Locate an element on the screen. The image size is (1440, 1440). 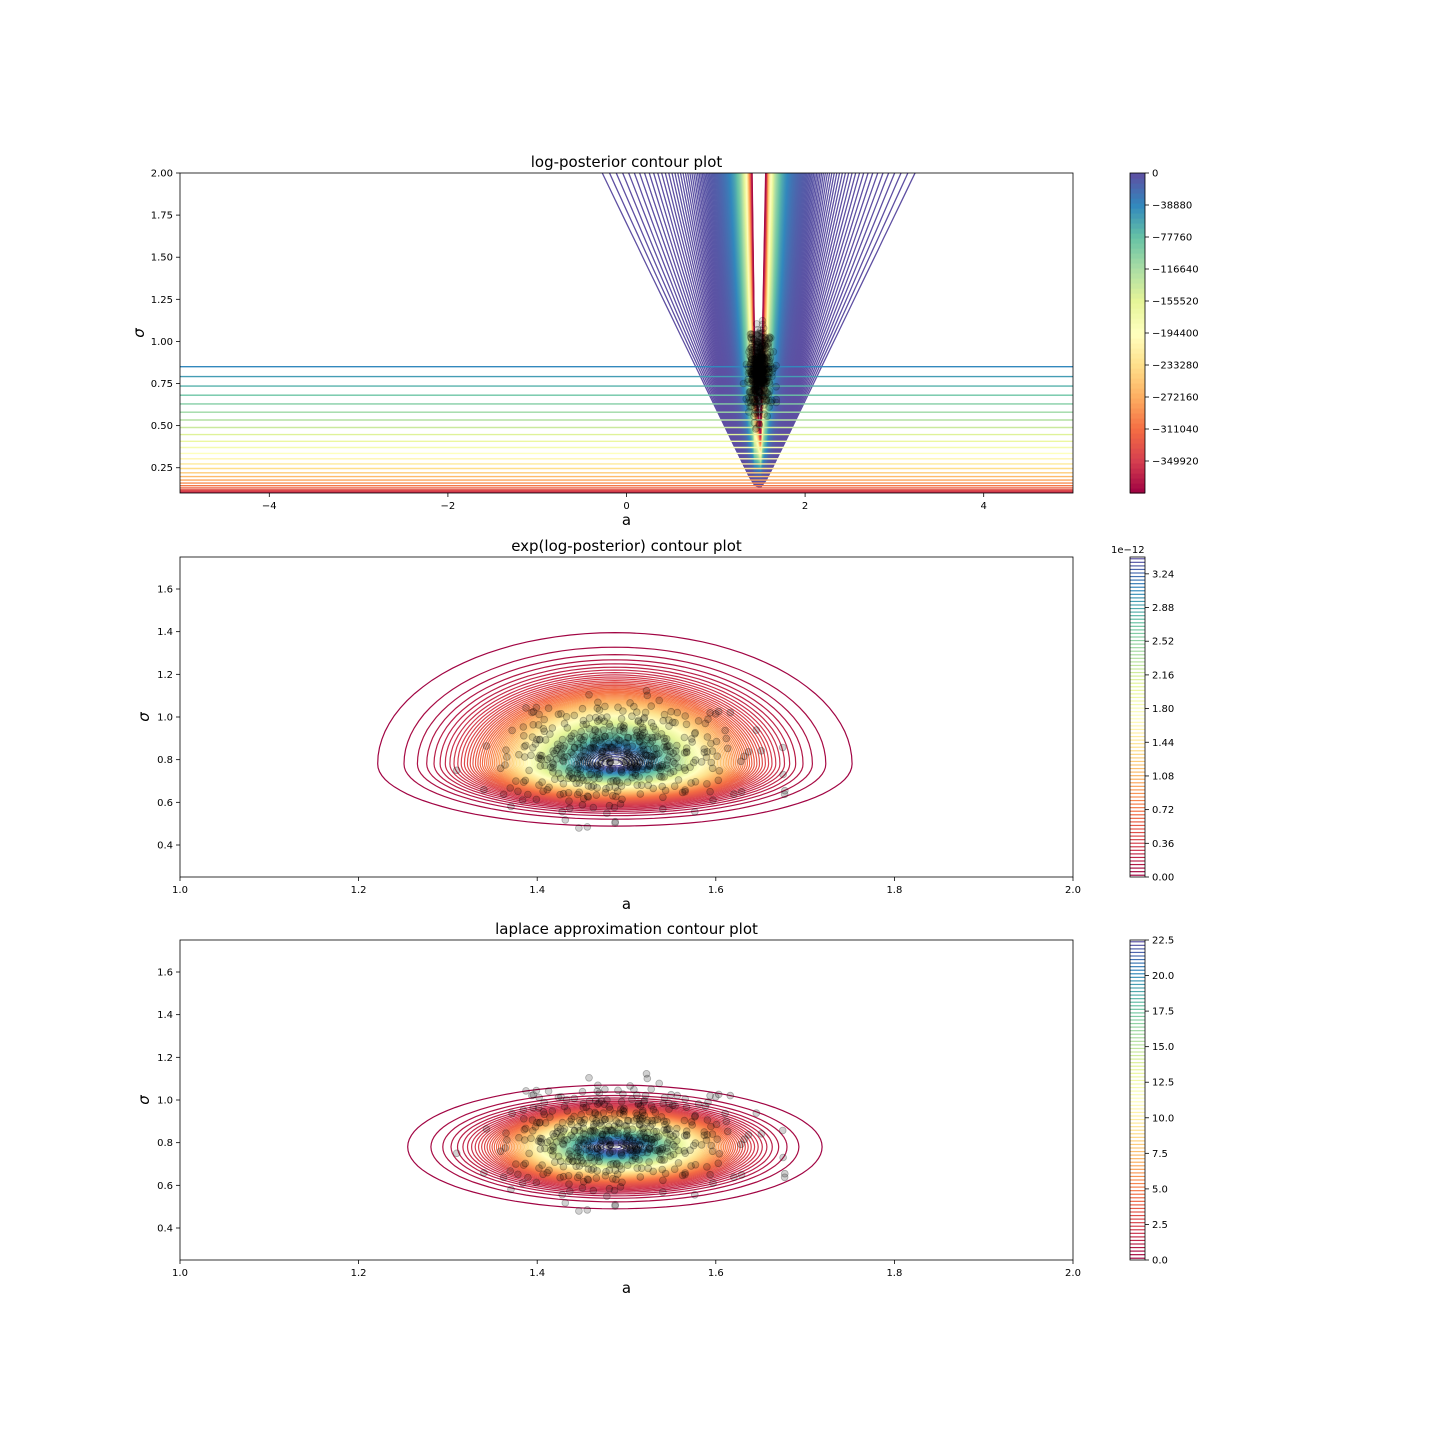
y-tick-label: 1.50 is located at coordinates (162, 258).